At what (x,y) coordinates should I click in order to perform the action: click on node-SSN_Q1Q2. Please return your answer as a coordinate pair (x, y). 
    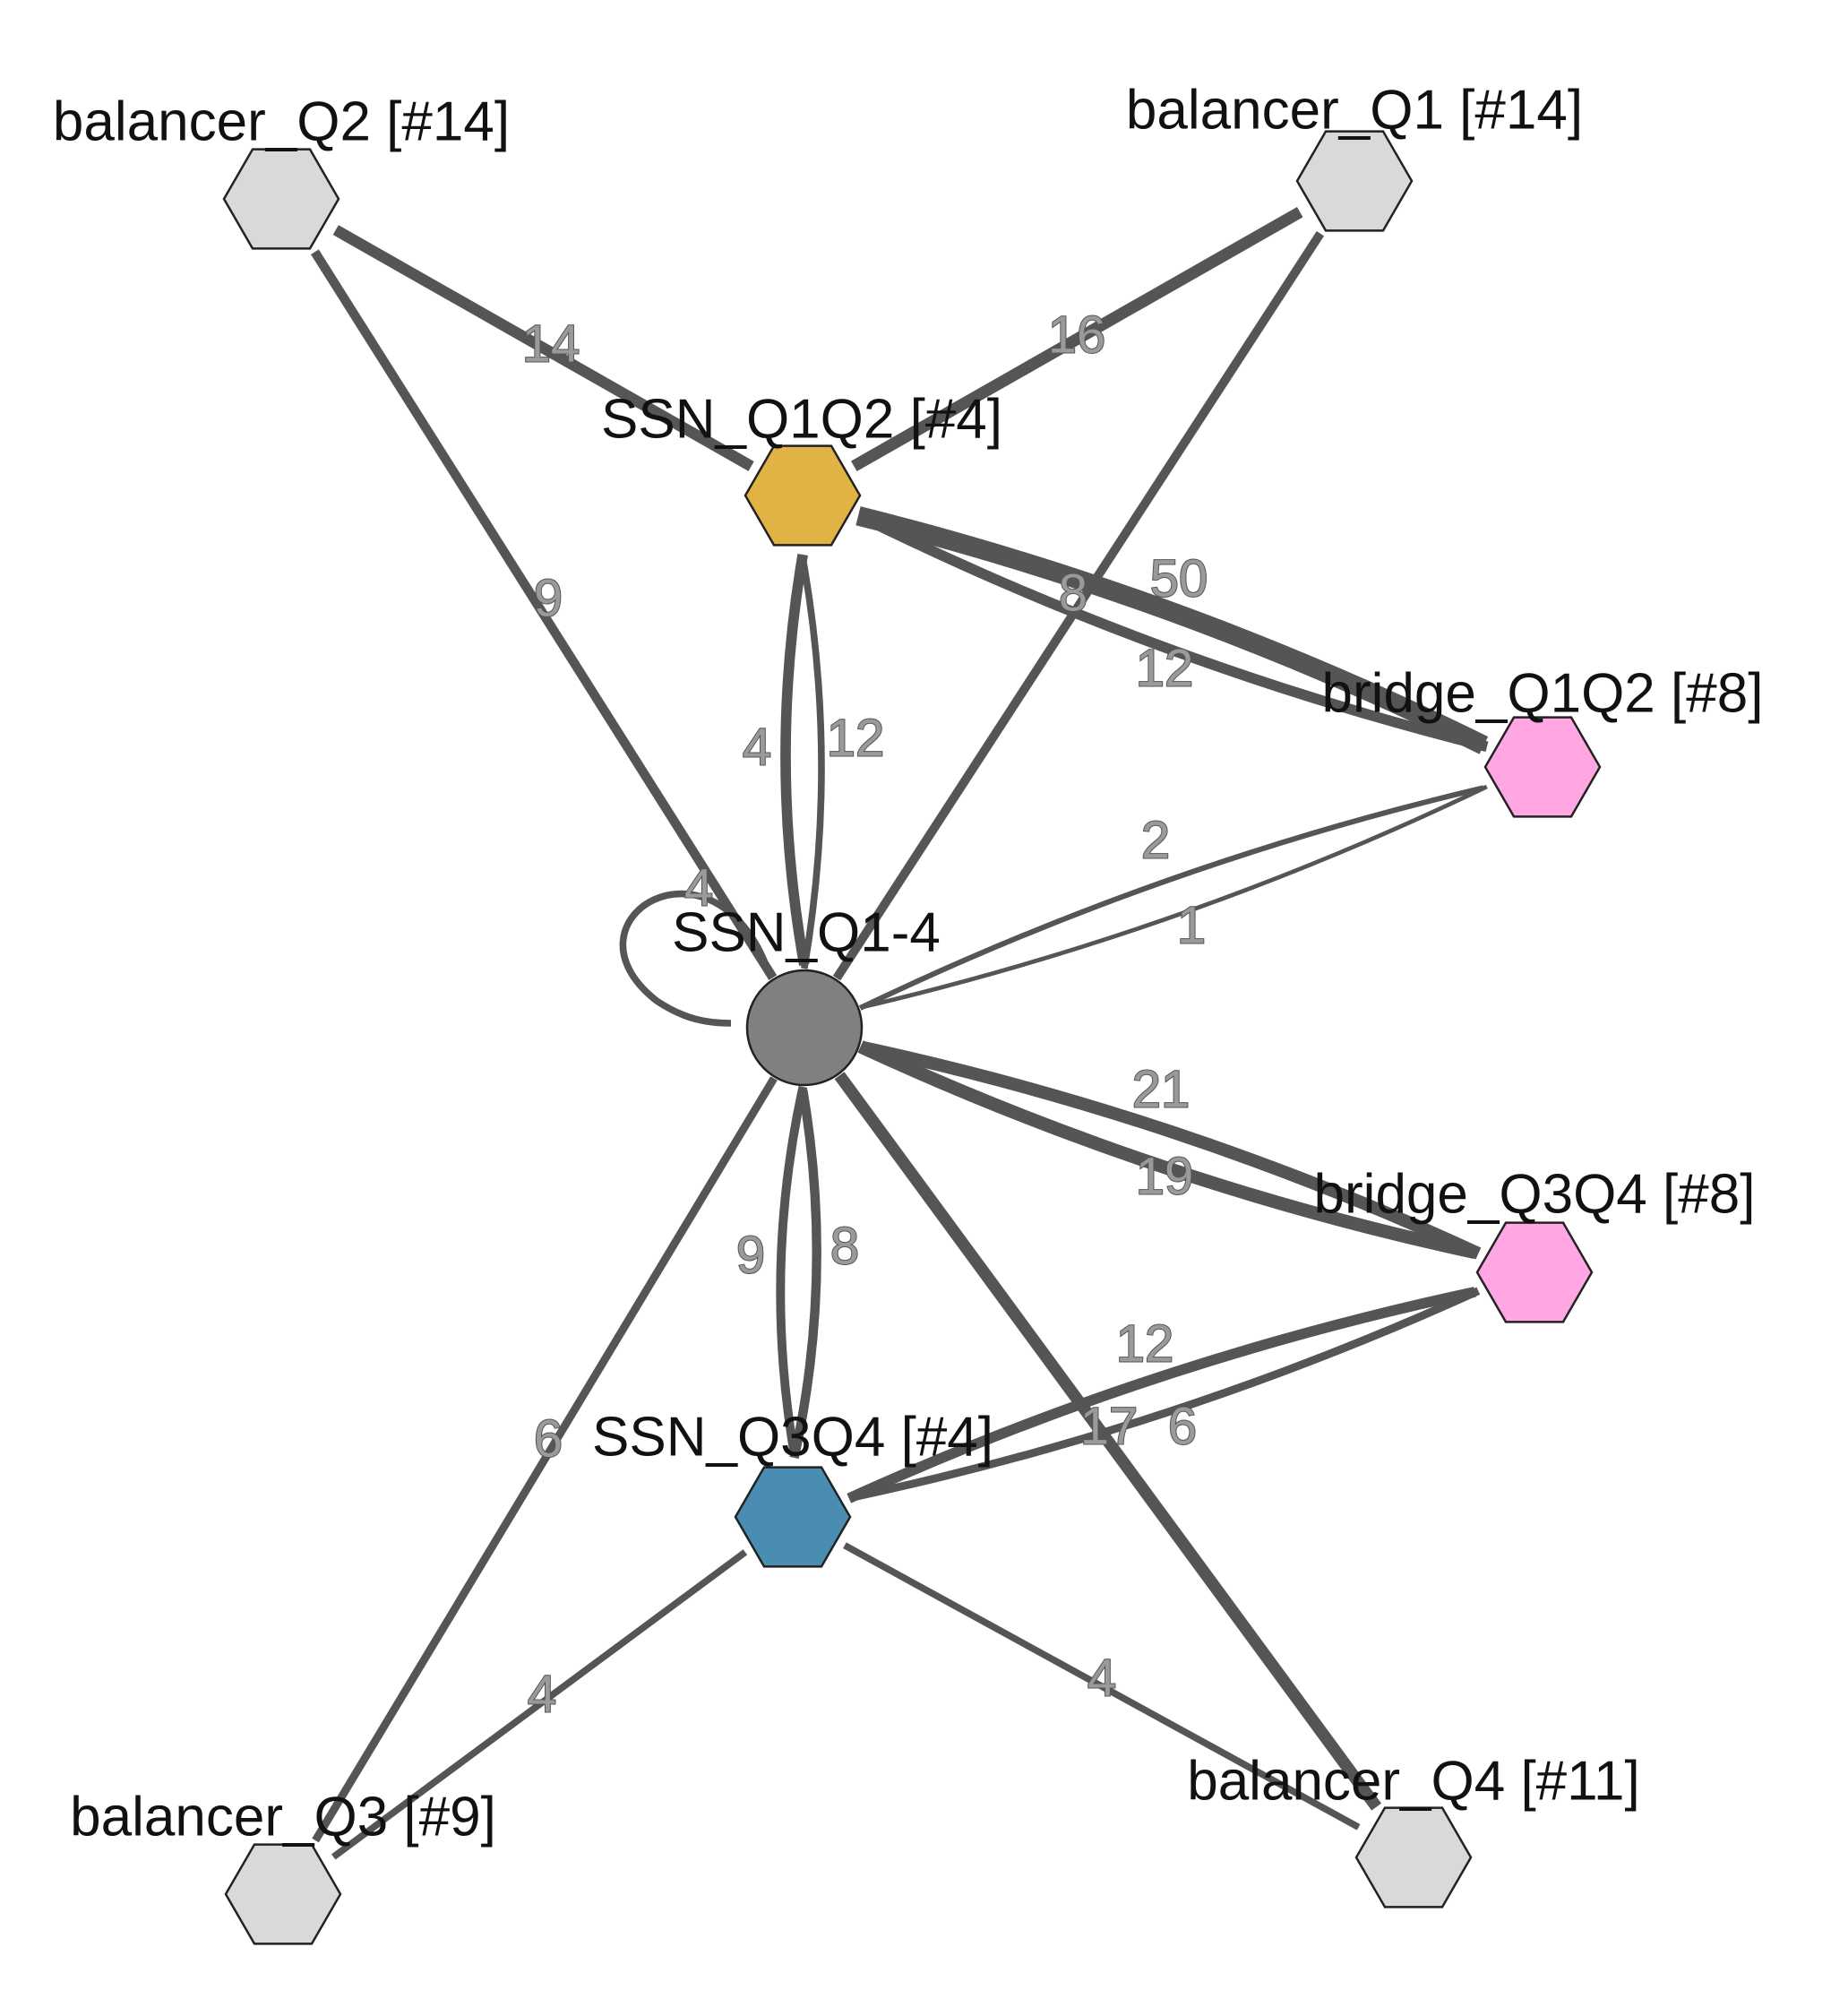
    Looking at the image, I should click on (803, 496).